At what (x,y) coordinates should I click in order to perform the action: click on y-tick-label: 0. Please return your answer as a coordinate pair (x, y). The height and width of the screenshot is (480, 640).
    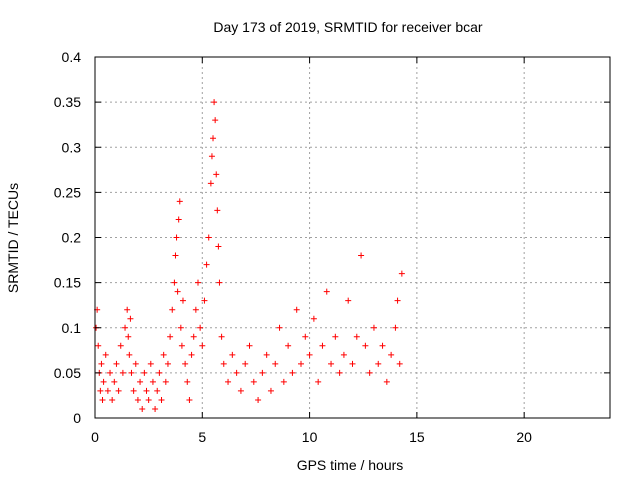
    Looking at the image, I should click on (77, 418).